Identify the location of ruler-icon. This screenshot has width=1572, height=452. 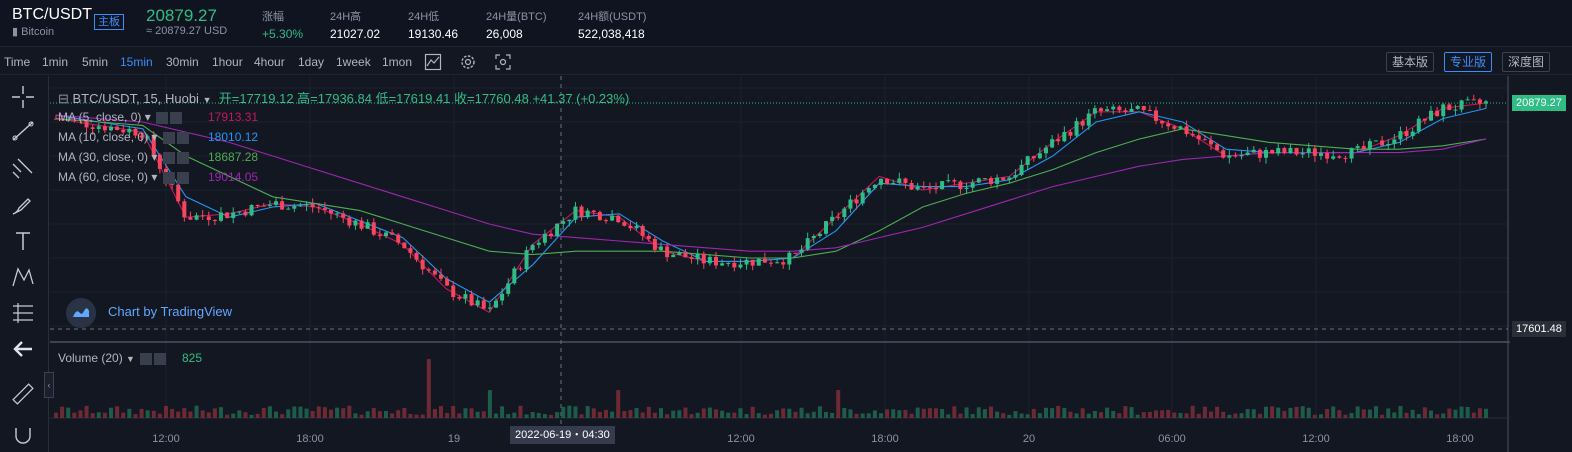
(23, 394).